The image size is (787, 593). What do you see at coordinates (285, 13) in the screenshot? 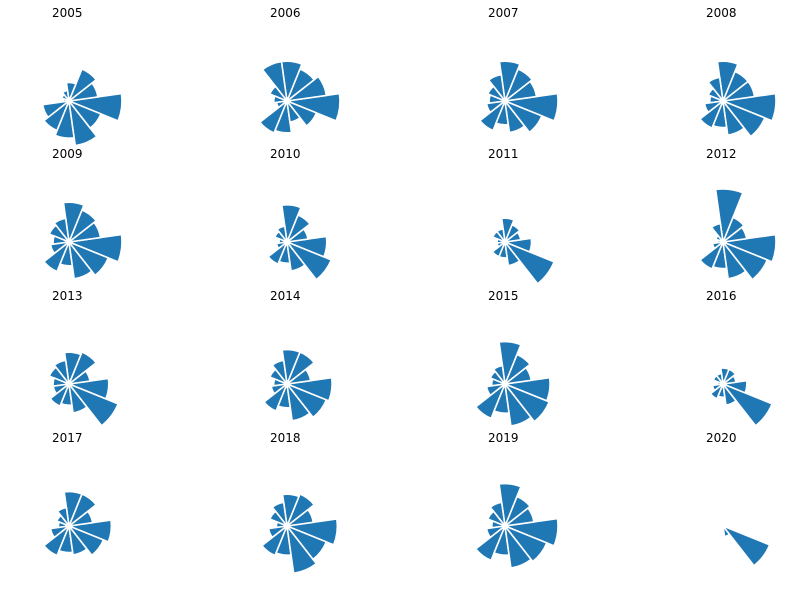
I see `panel-title: 2006` at bounding box center [285, 13].